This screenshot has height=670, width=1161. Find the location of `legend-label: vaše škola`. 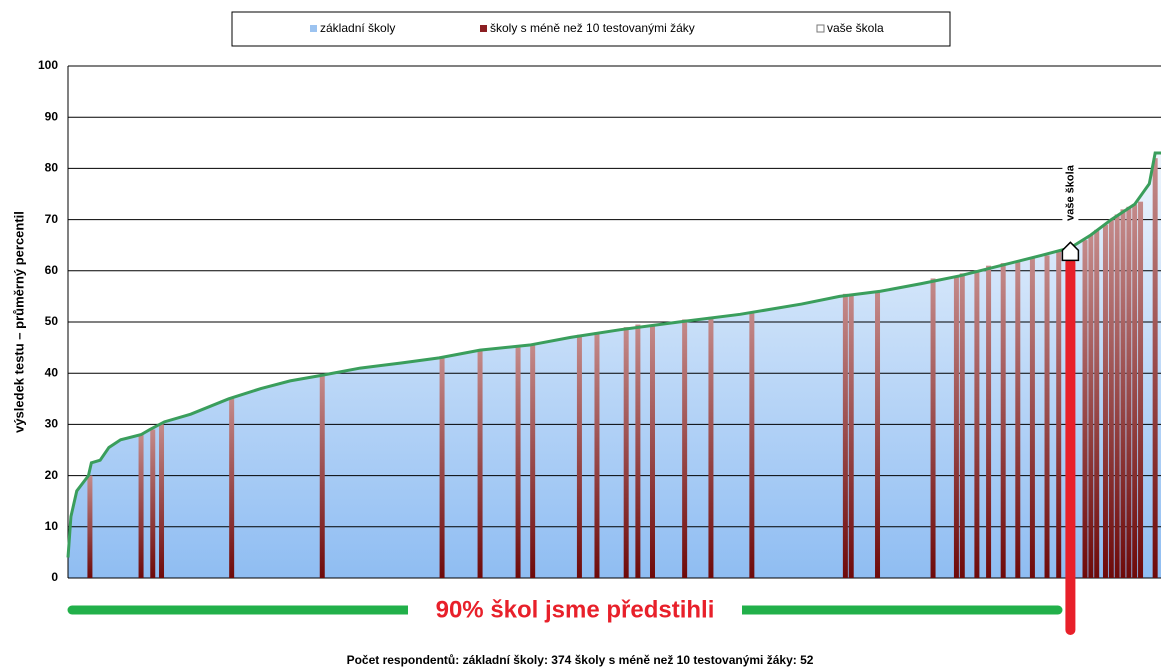

legend-label: vaše škola is located at coordinates (855, 28).